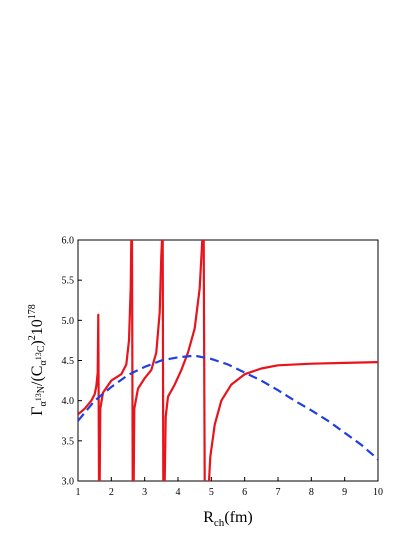 Image resolution: width=415 pixels, height=537 pixels. I want to click on y-tick-label: 6.0, so click(68, 241).